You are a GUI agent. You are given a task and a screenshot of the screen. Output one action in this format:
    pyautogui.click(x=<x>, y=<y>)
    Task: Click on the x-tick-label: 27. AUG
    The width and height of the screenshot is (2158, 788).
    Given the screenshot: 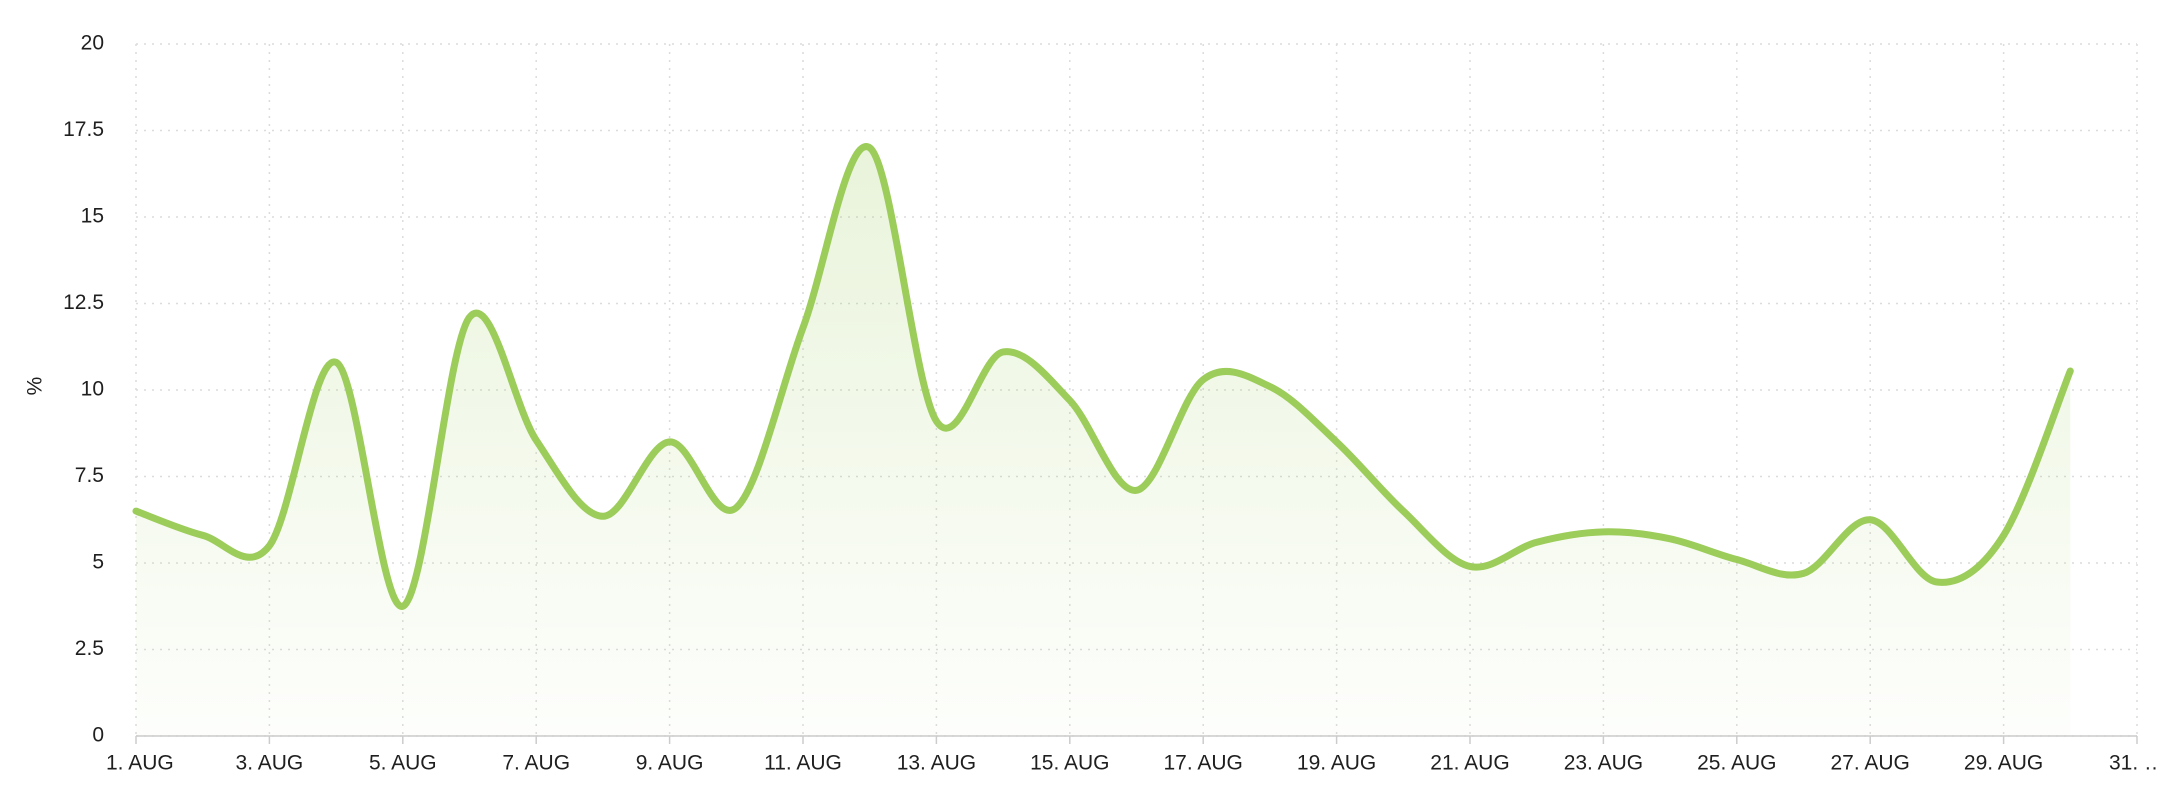 What is the action you would take?
    pyautogui.click(x=1870, y=763)
    